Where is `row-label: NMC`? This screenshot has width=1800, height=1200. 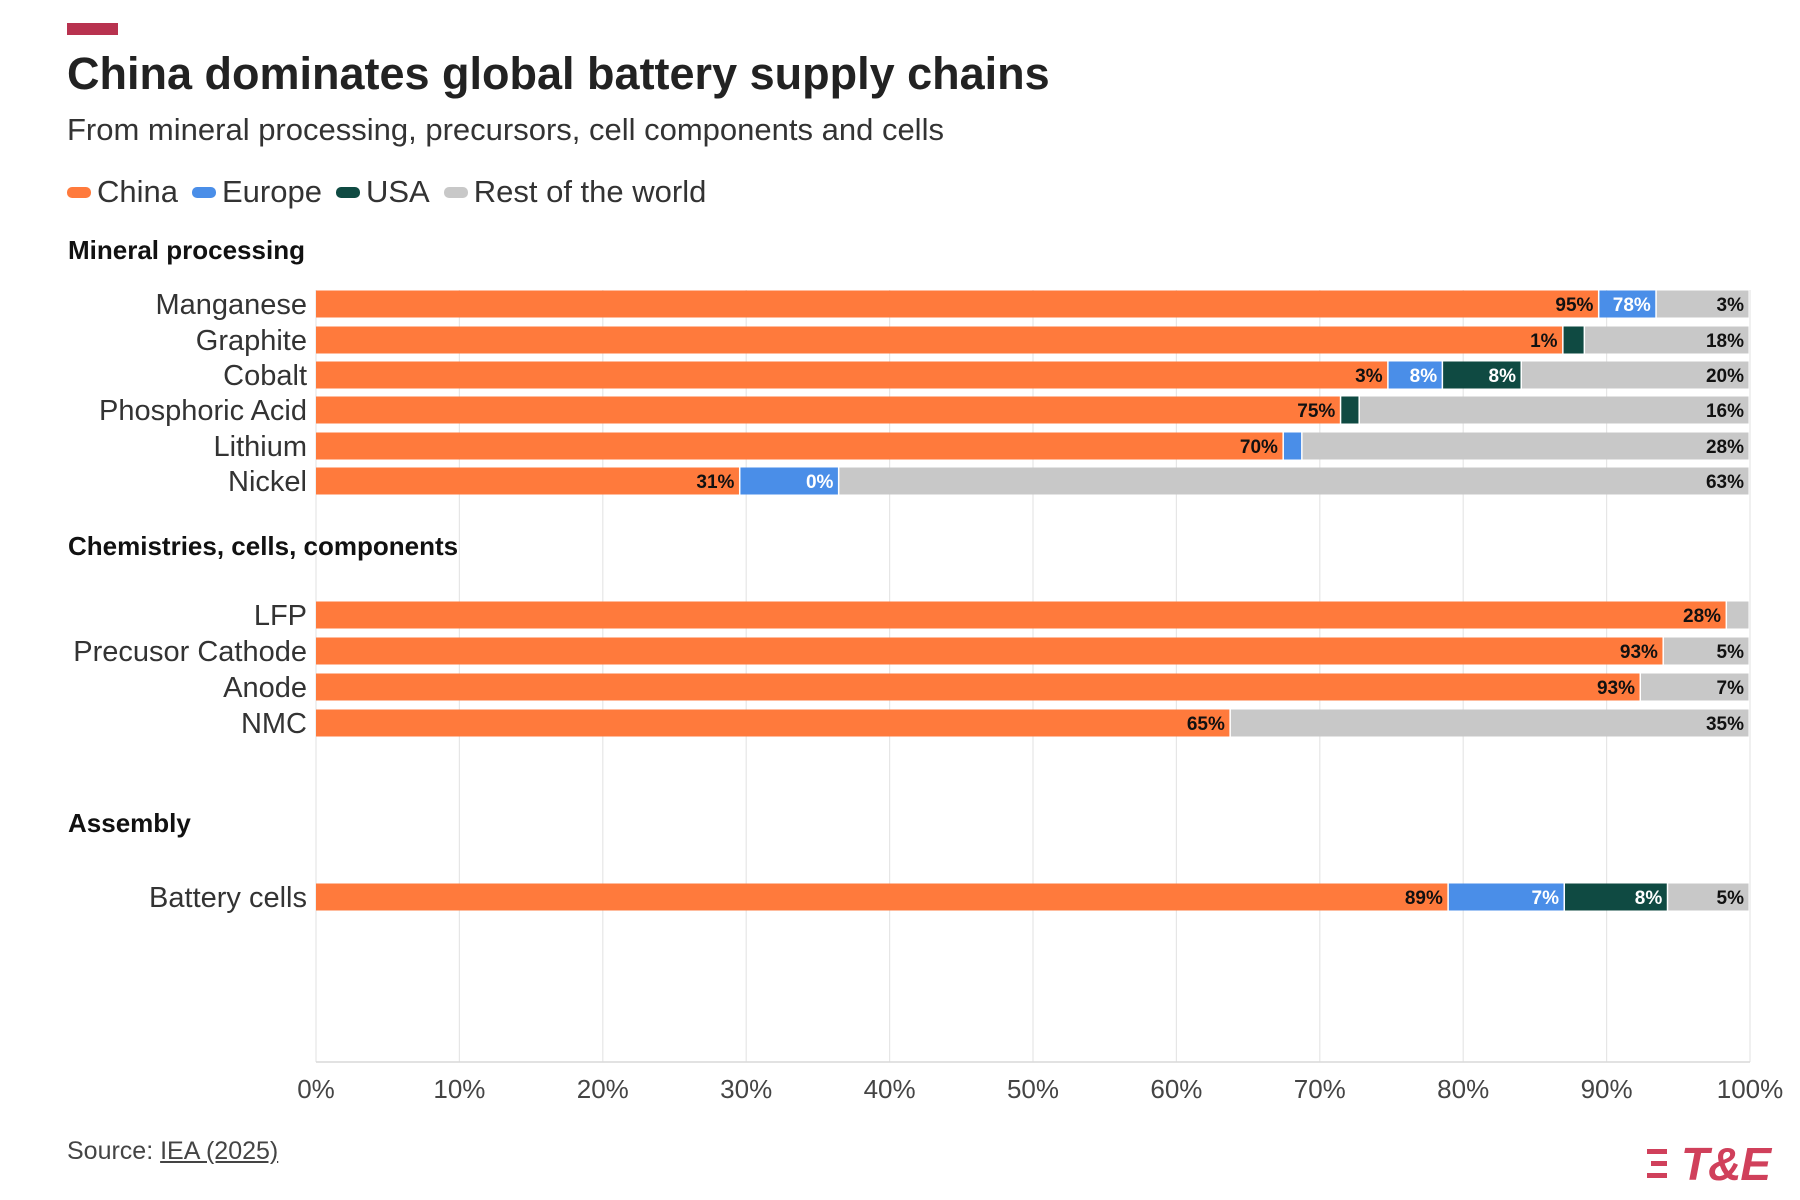
row-label: NMC is located at coordinates (274, 724).